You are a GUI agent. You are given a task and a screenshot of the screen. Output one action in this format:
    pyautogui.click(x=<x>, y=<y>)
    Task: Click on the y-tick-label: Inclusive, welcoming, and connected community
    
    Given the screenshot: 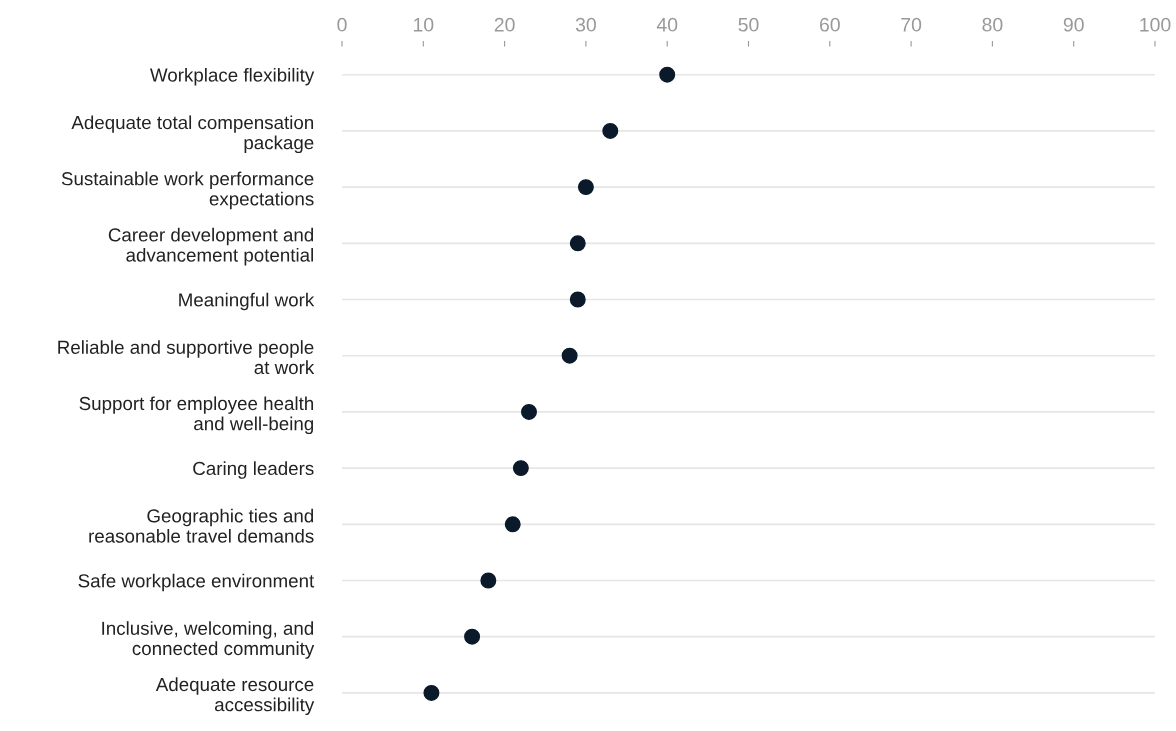 What is the action you would take?
    pyautogui.click(x=208, y=640)
    